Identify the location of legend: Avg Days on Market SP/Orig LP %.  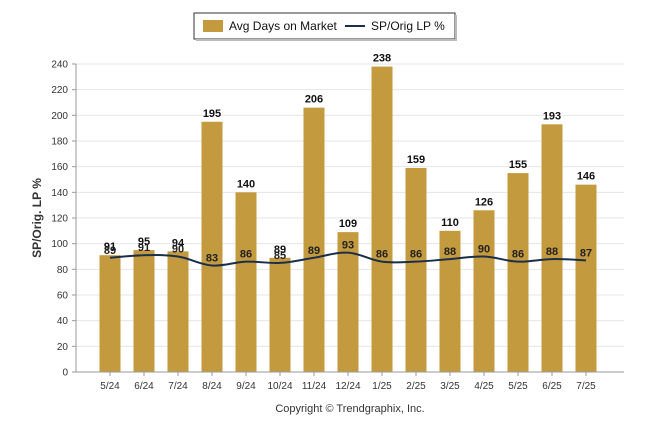
(325, 26).